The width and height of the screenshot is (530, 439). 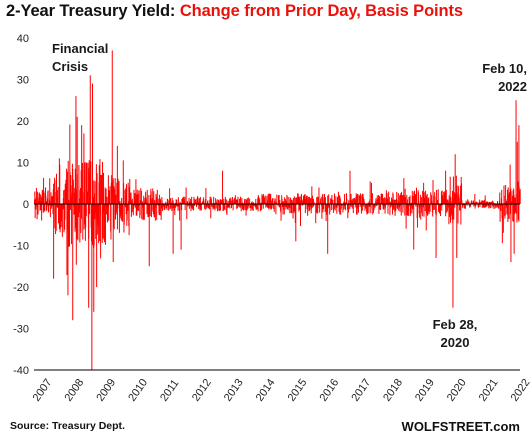 What do you see at coordinates (298, 390) in the screenshot?
I see `x-tick-label: 2015` at bounding box center [298, 390].